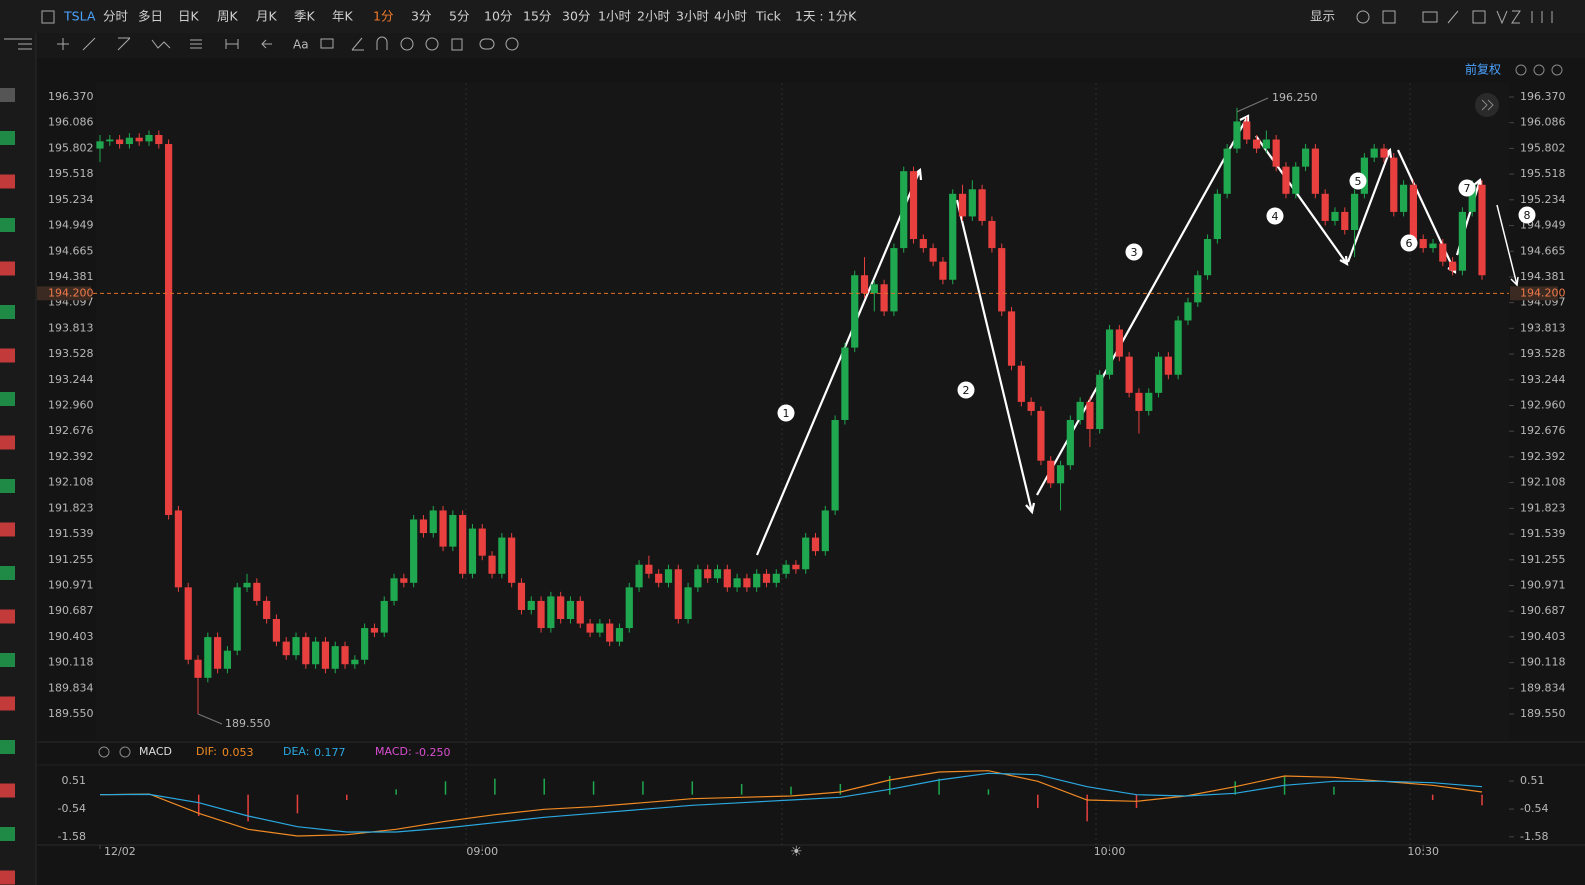 This screenshot has width=1585, height=885. Describe the element at coordinates (482, 851) in the screenshot. I see `x-tick-label: 09:00` at that location.